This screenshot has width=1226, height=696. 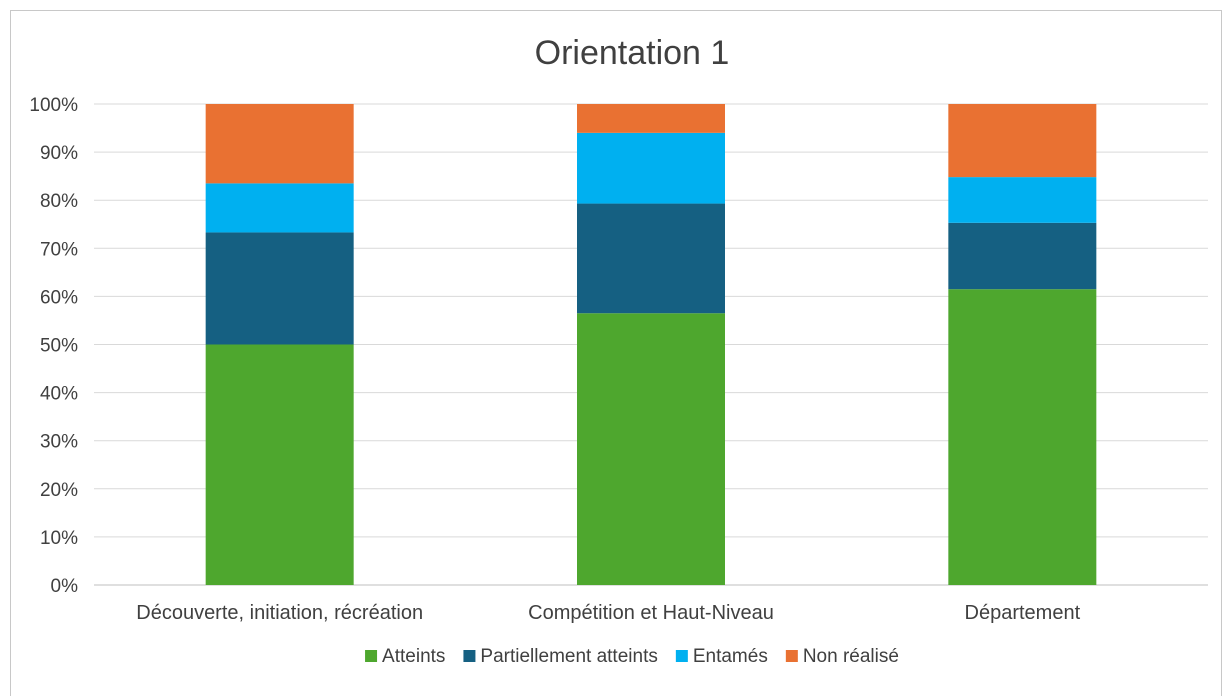 I want to click on legend-item: Non réalisé, so click(x=842, y=656).